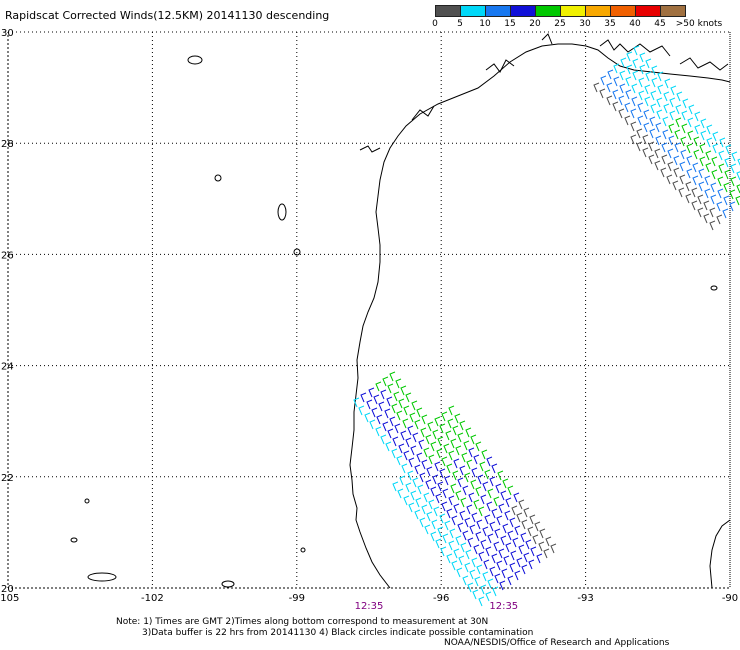 The width and height of the screenshot is (740, 650). I want to click on legend-tick-label: 15, so click(510, 24).